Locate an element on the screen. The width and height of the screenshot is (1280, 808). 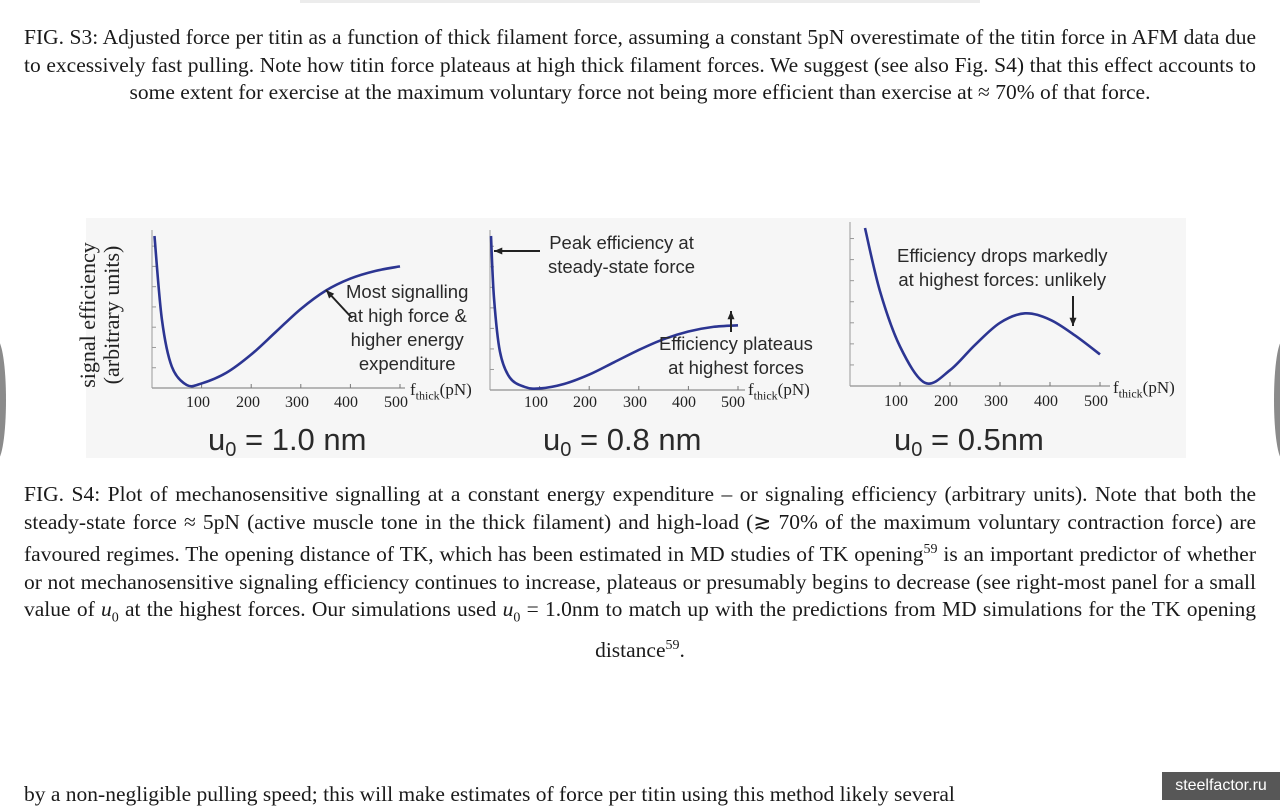
y-axis-label-line2: (arbitrary units) is located at coordinates (111, 315).